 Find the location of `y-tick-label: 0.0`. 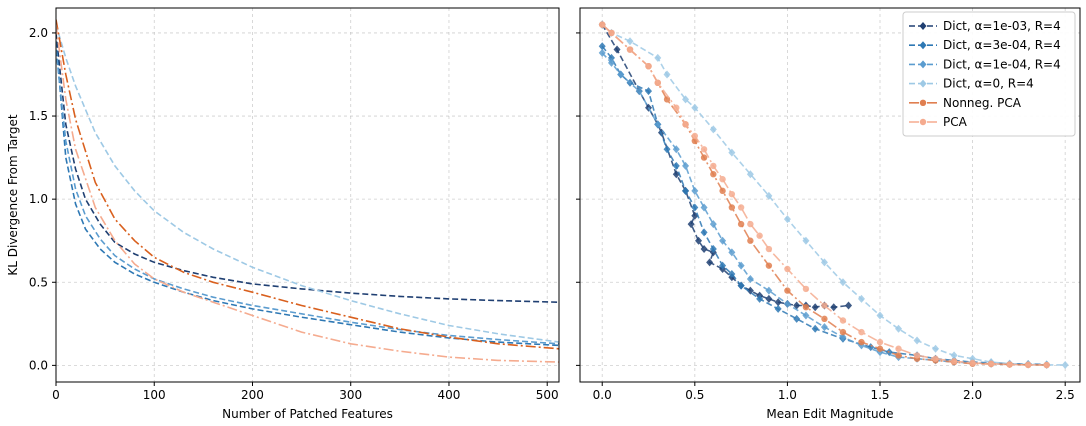

y-tick-label: 0.0 is located at coordinates (38, 365).